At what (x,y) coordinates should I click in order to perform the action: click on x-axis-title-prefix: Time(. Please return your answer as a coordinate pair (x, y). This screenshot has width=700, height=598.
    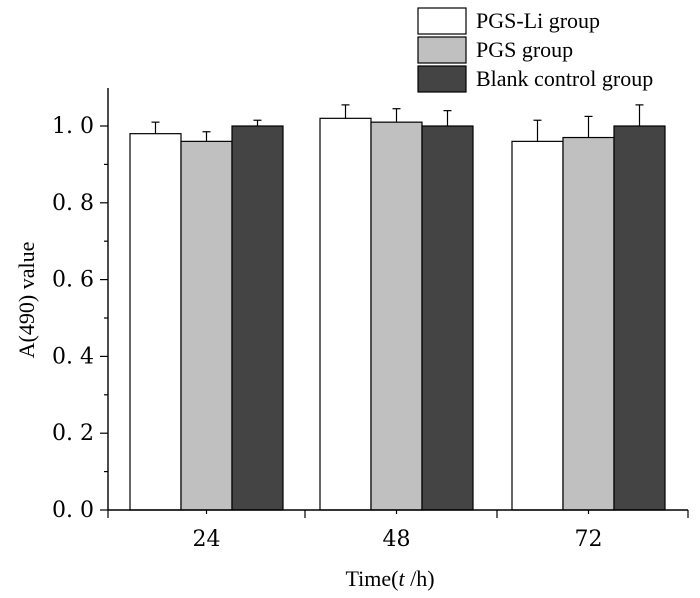
    Looking at the image, I should click on (371, 578).